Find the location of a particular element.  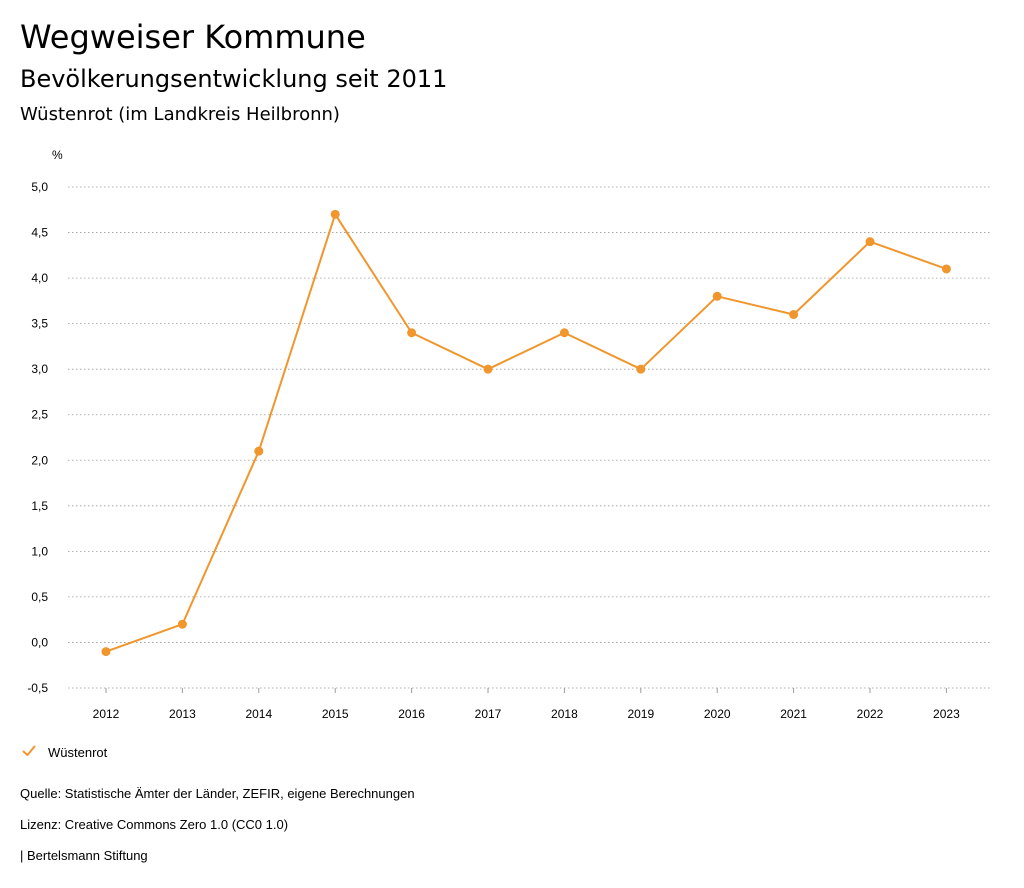

x-tick-label: 2019 is located at coordinates (640, 714).